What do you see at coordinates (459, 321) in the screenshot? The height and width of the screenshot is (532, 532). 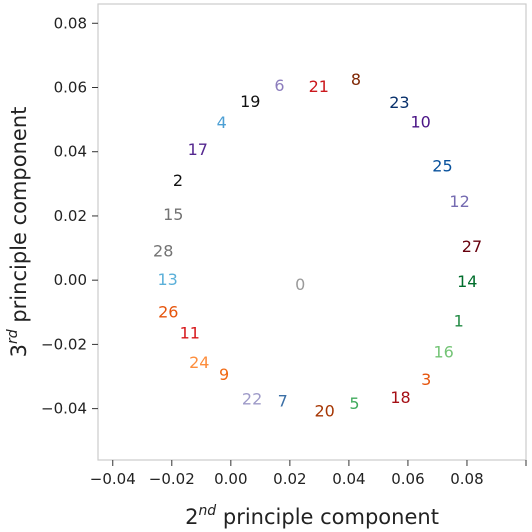 I see `point-label-1: 1` at bounding box center [459, 321].